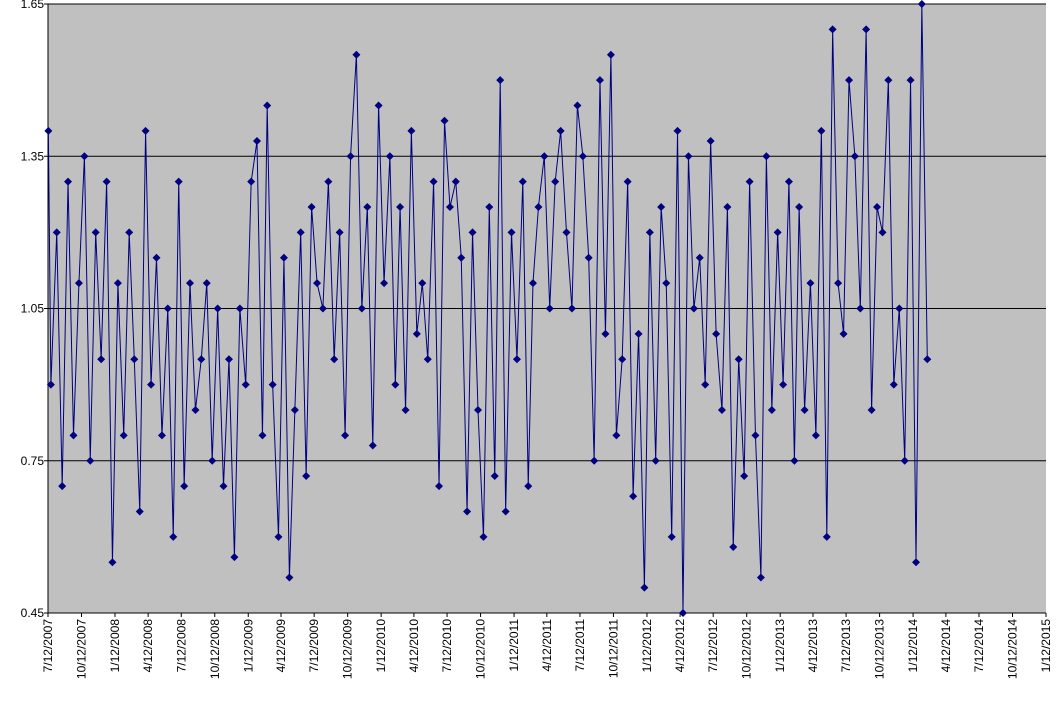 The width and height of the screenshot is (1056, 703). I want to click on x-tick-label: 1/12/2009, so click(248, 646).